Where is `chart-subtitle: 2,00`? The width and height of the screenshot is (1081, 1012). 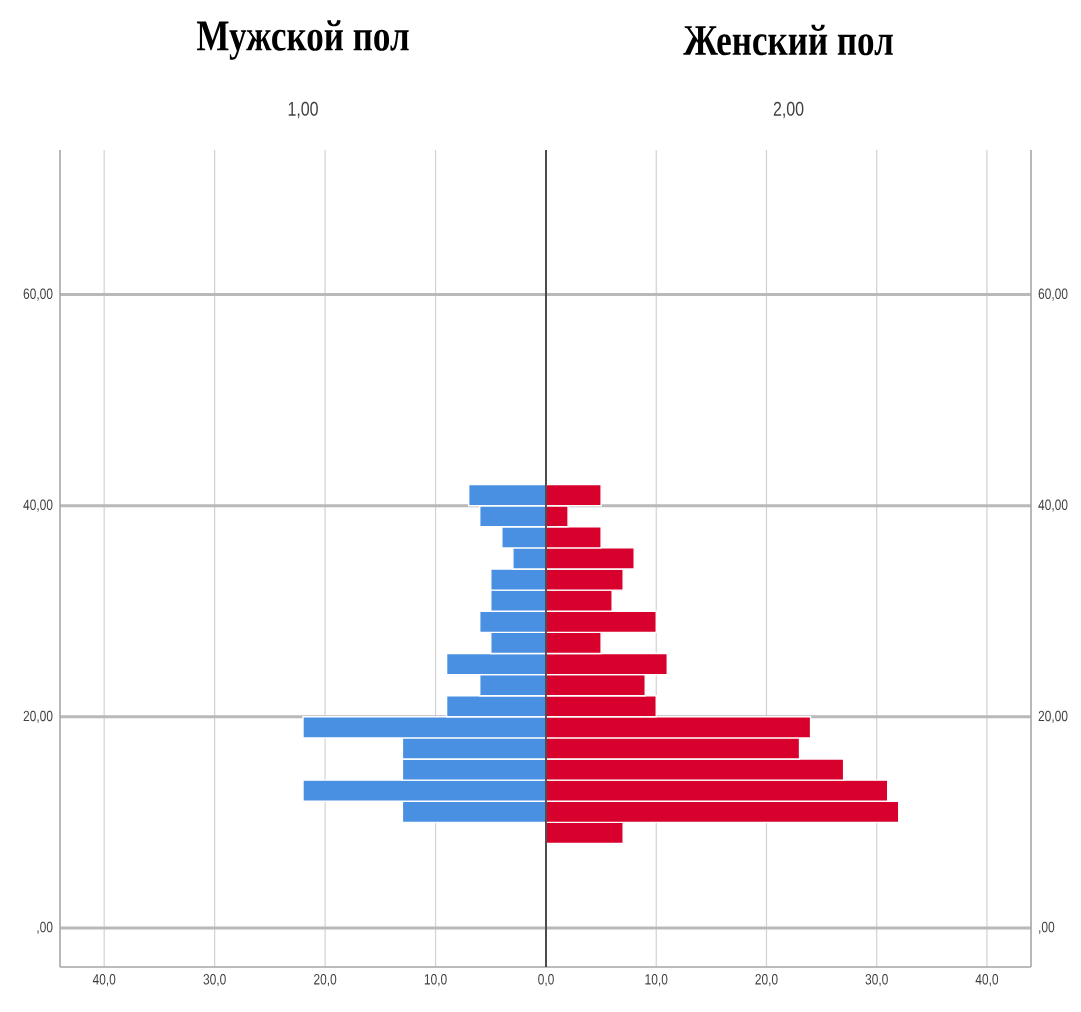 chart-subtitle: 2,00 is located at coordinates (788, 110).